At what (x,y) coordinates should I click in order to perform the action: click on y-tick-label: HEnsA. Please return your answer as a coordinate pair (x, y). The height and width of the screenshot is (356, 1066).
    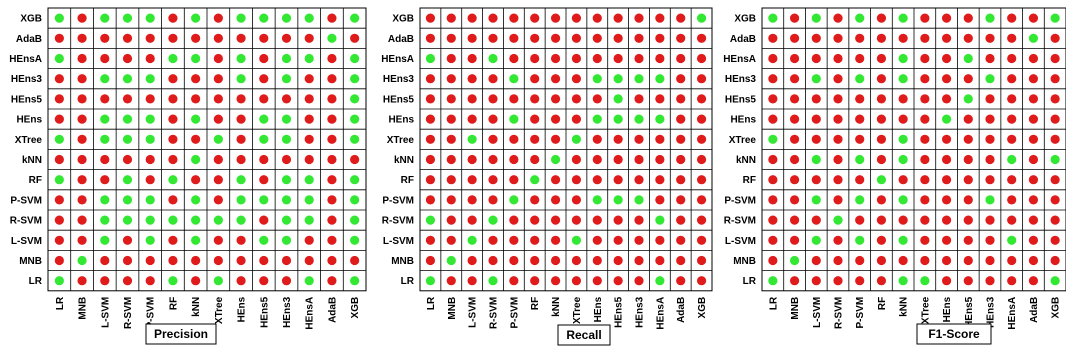
    Looking at the image, I should click on (397, 59).